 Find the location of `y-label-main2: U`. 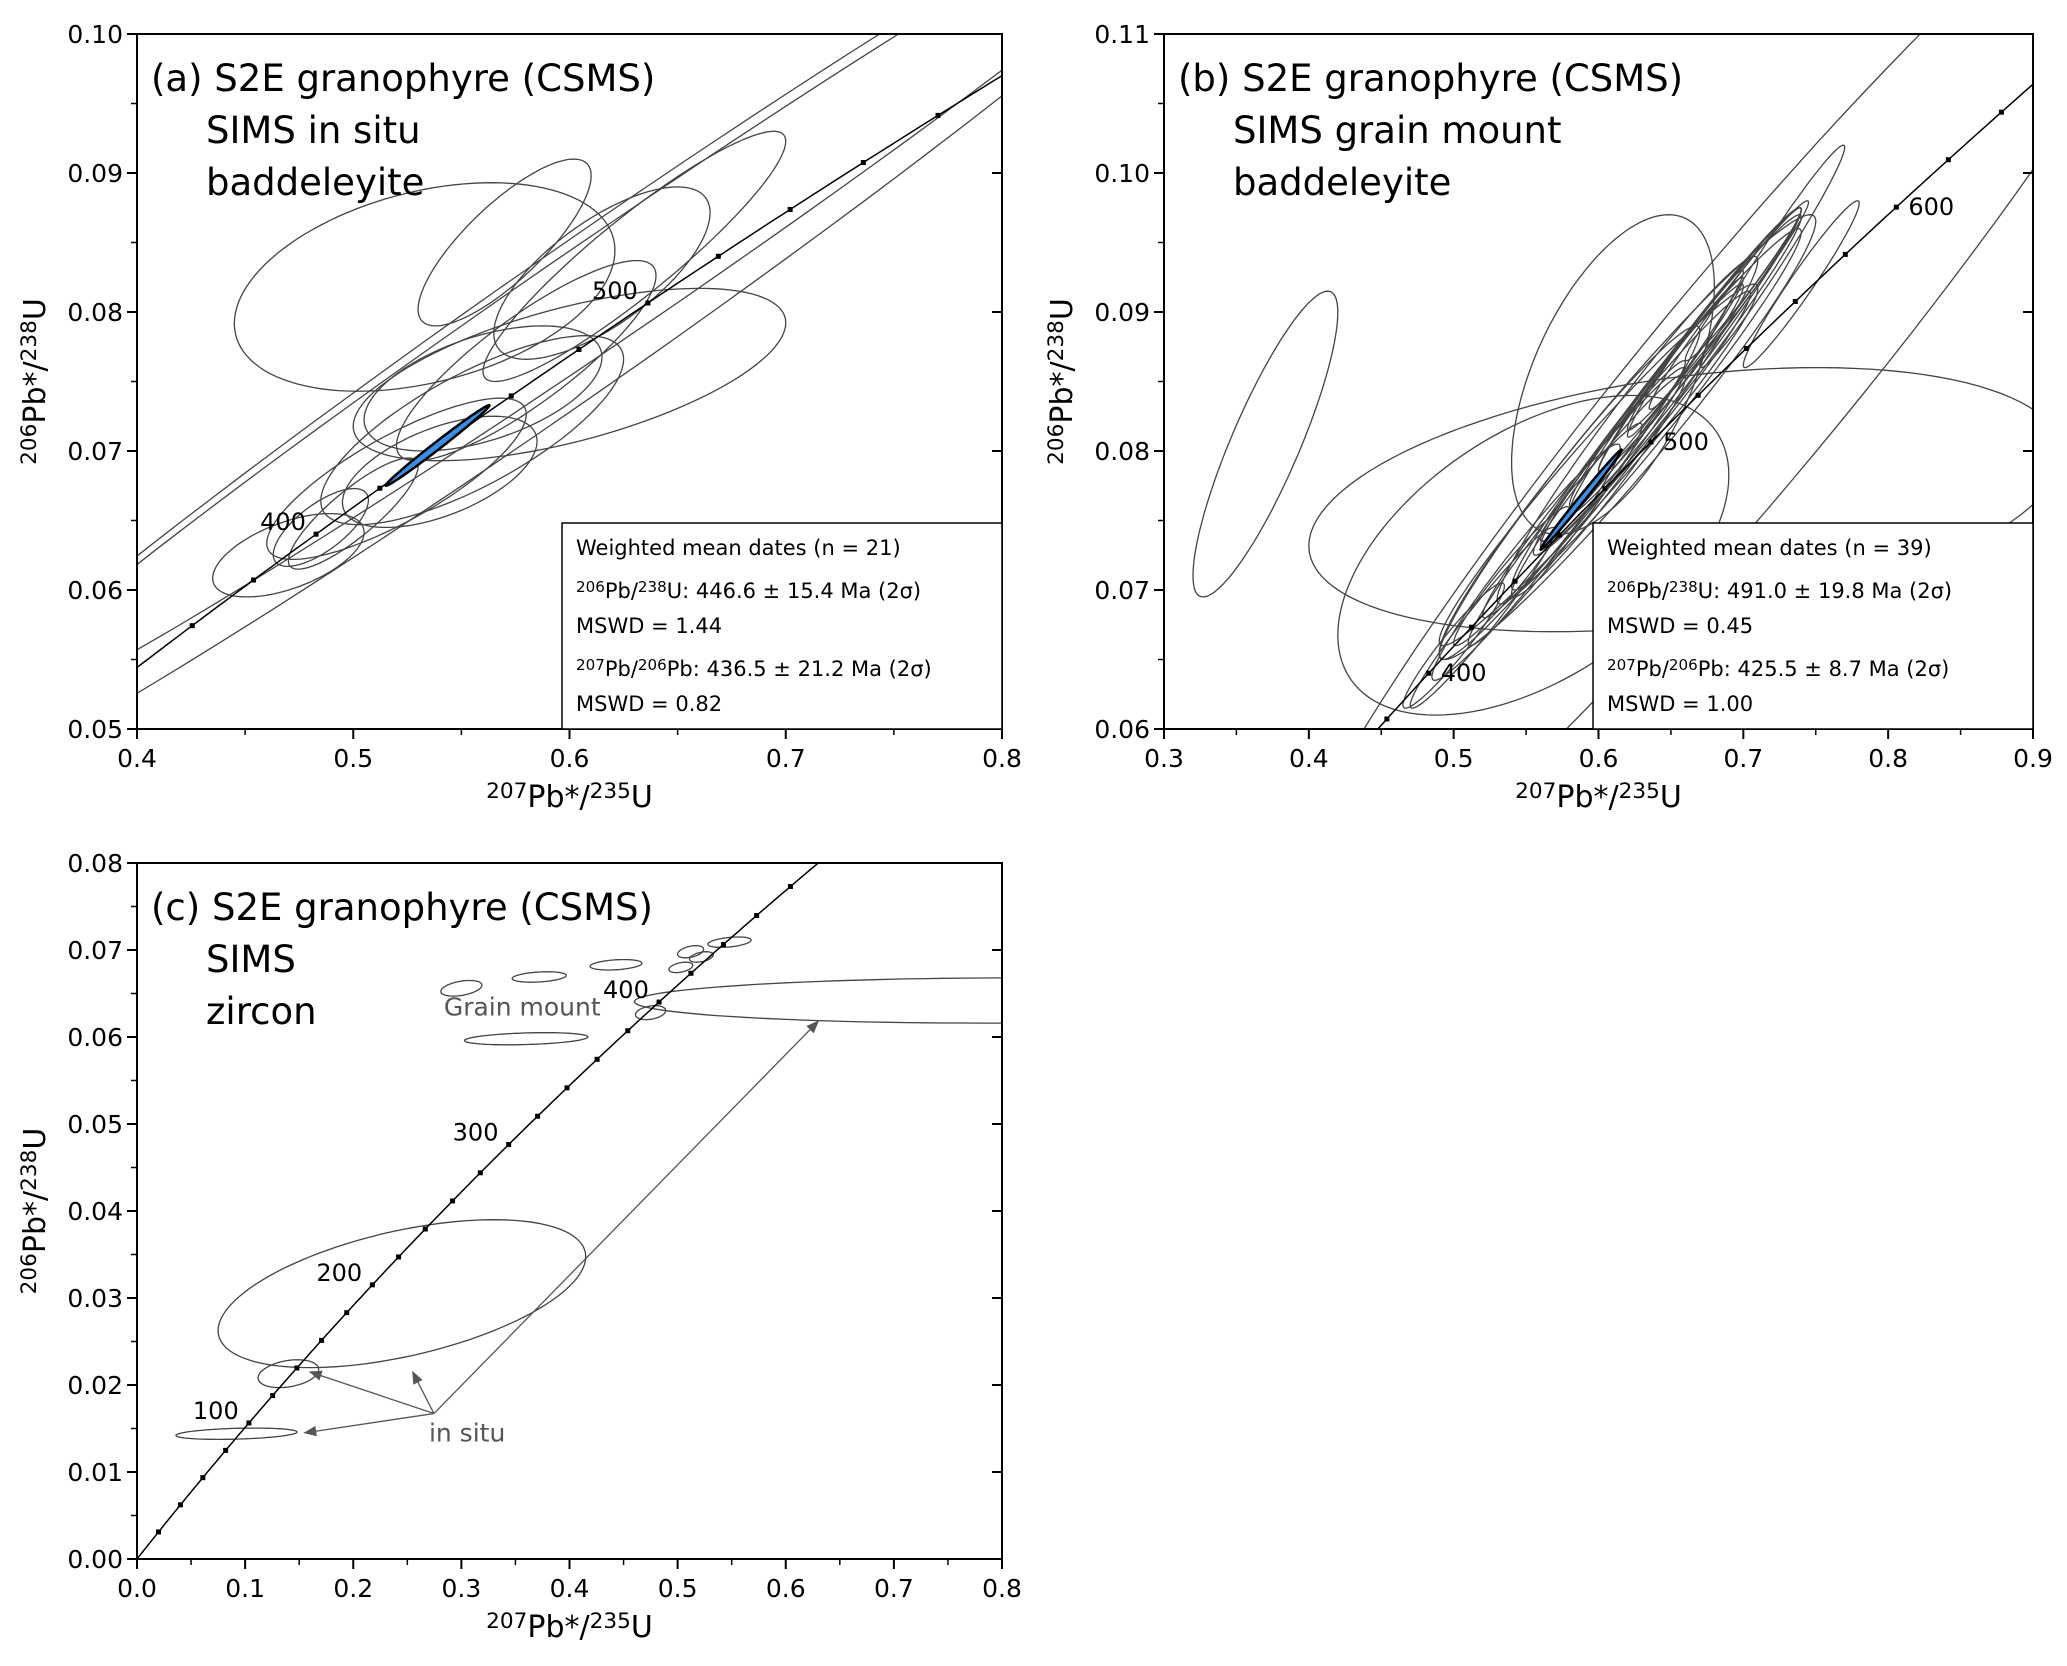

y-label-main2: U is located at coordinates (1062, 309).